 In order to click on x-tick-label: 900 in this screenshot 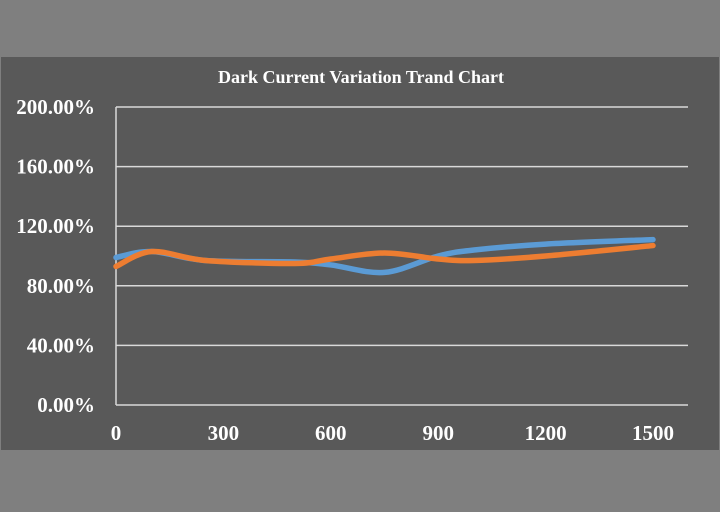, I will do `click(438, 433)`.